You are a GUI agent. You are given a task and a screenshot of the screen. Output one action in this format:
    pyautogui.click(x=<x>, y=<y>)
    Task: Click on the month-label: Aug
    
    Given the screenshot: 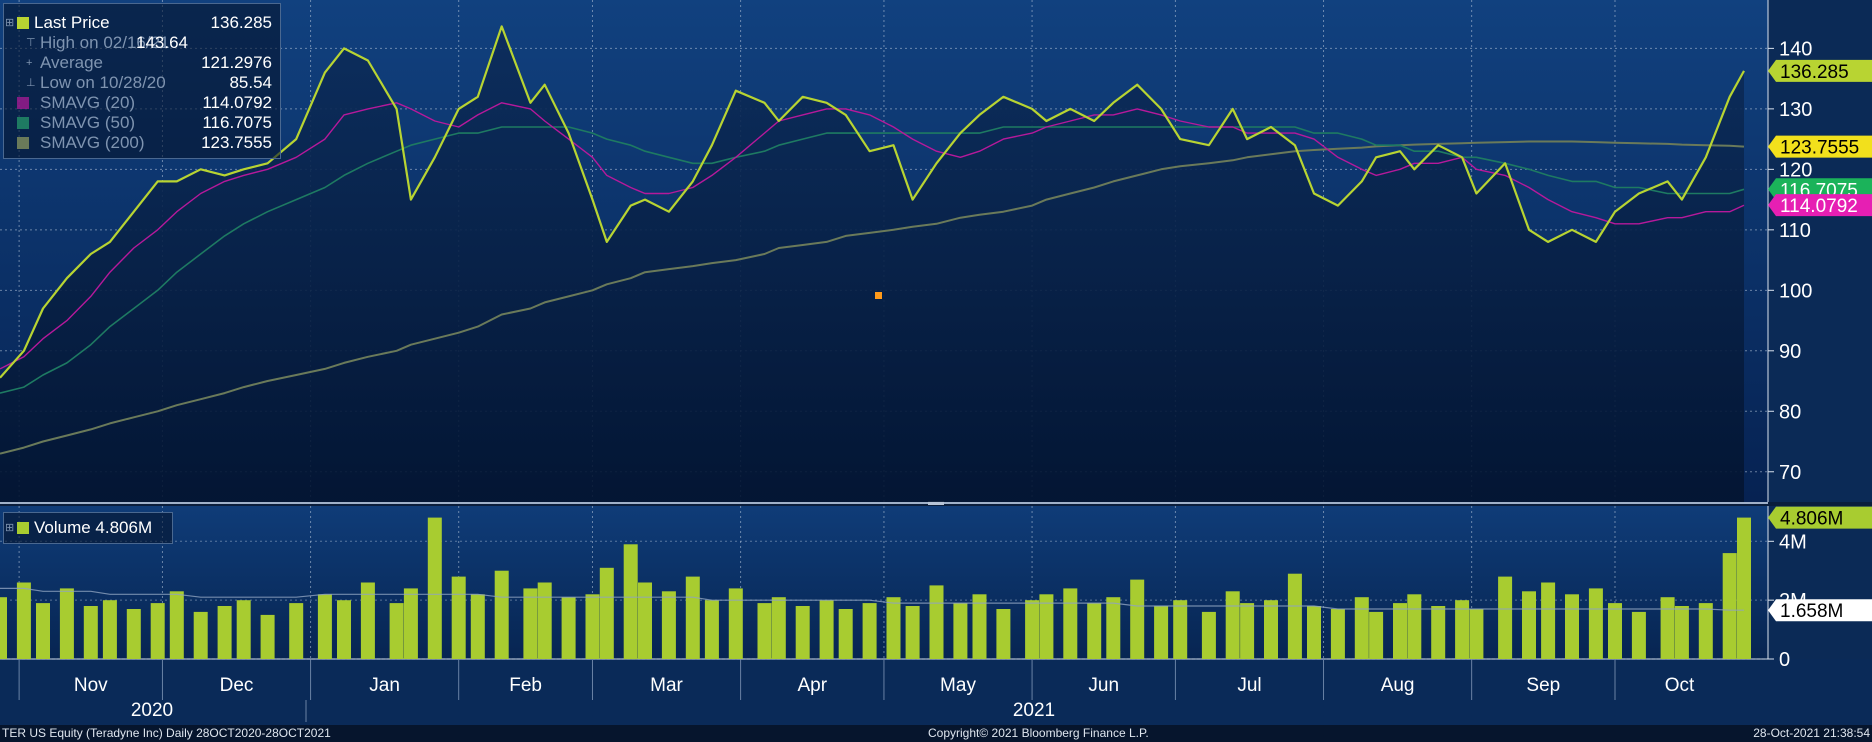 What is the action you would take?
    pyautogui.click(x=1398, y=685)
    